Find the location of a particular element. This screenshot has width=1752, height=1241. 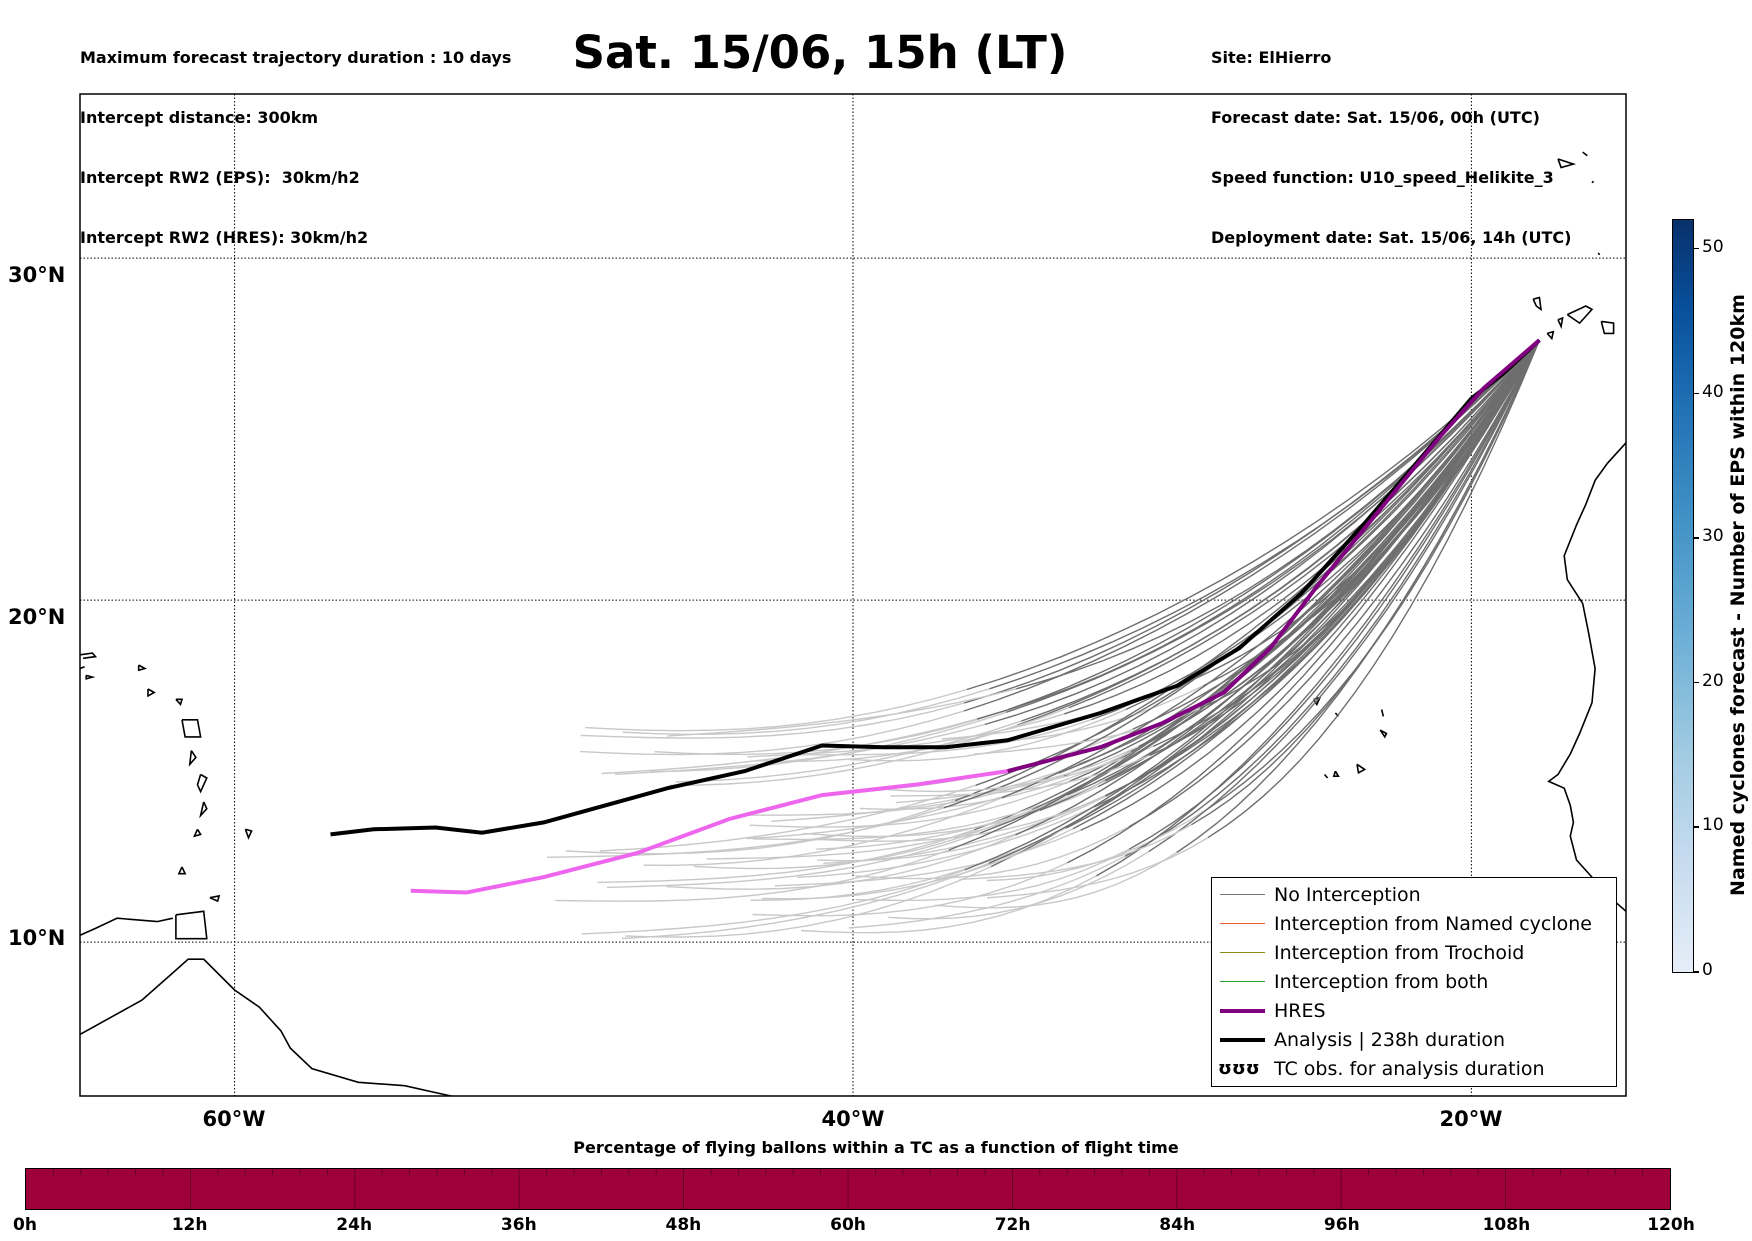

colorbar-tick-label: 0 is located at coordinates (1707, 970).